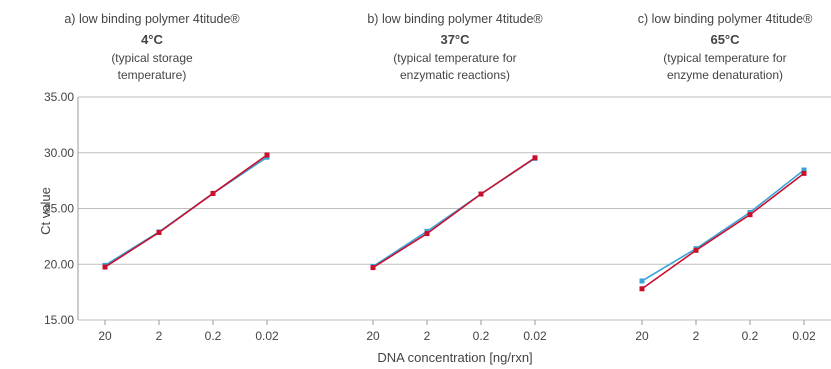  Describe the element at coordinates (455, 58) in the screenshot. I see `panel-b-note-line1: (typical temperature for` at that location.